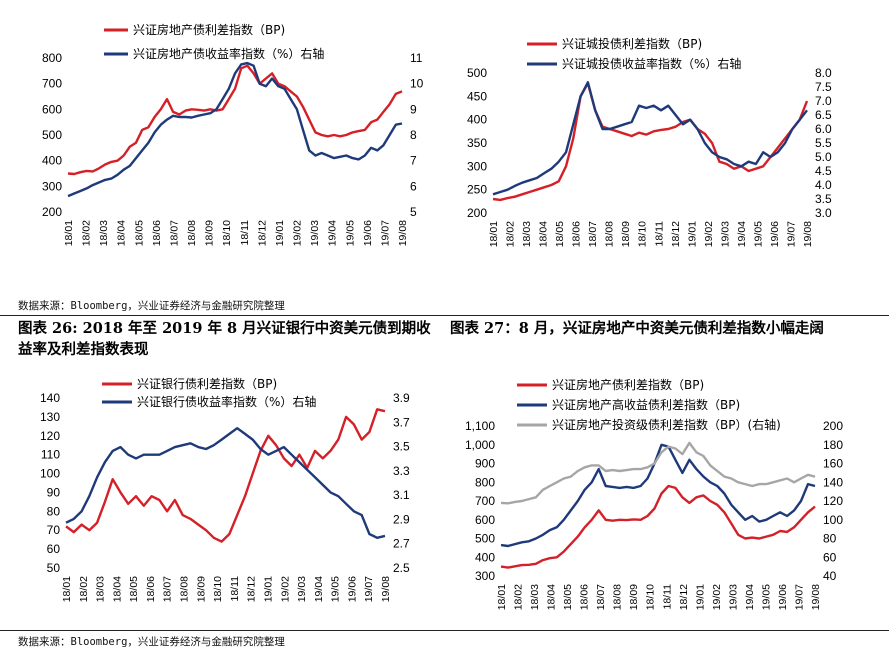 This screenshot has width=889, height=652. What do you see at coordinates (368, 233) in the screenshot?
I see `x-tick-label: 19/06` at bounding box center [368, 233].